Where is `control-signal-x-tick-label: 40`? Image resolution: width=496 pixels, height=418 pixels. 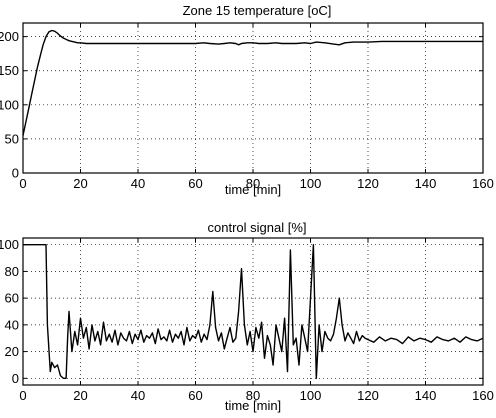
control-signal-x-tick-label: 40 is located at coordinates (138, 395).